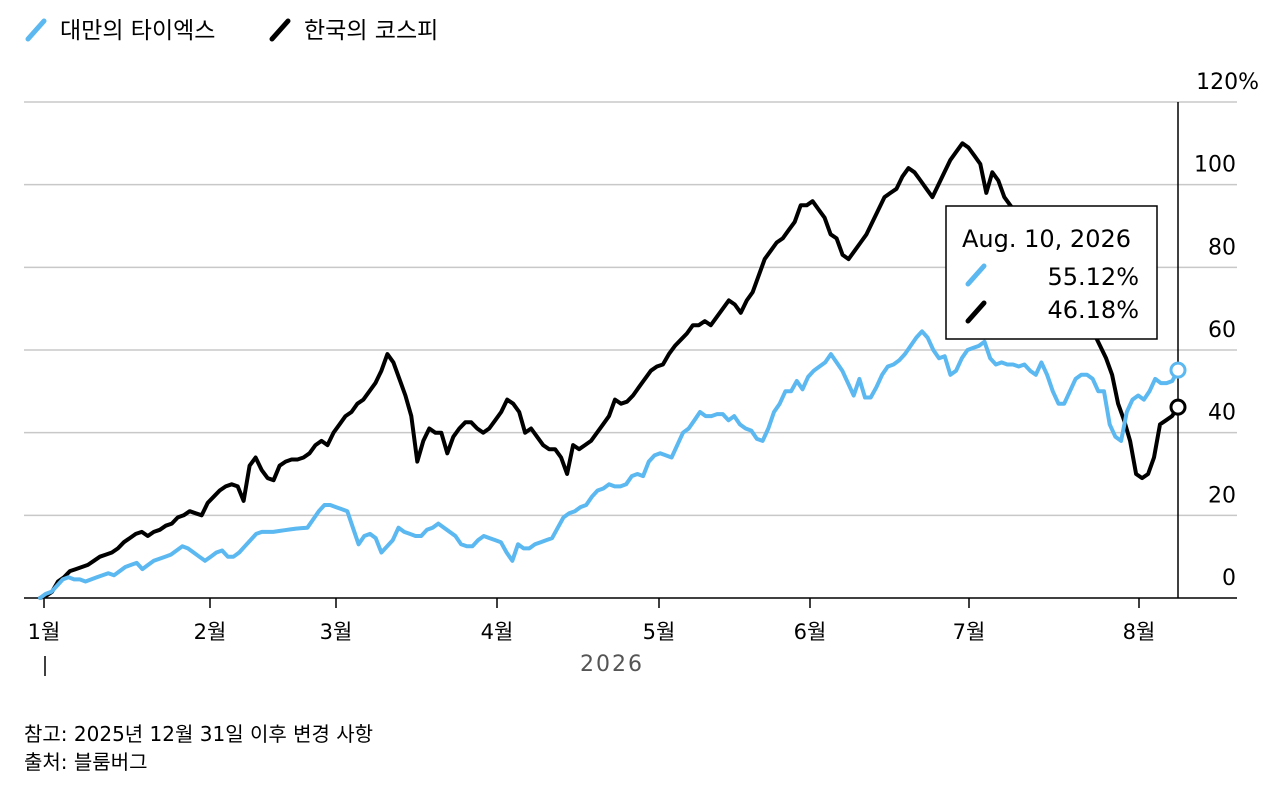  What do you see at coordinates (1229, 578) in the screenshot?
I see `y-tick-label: 0` at bounding box center [1229, 578].